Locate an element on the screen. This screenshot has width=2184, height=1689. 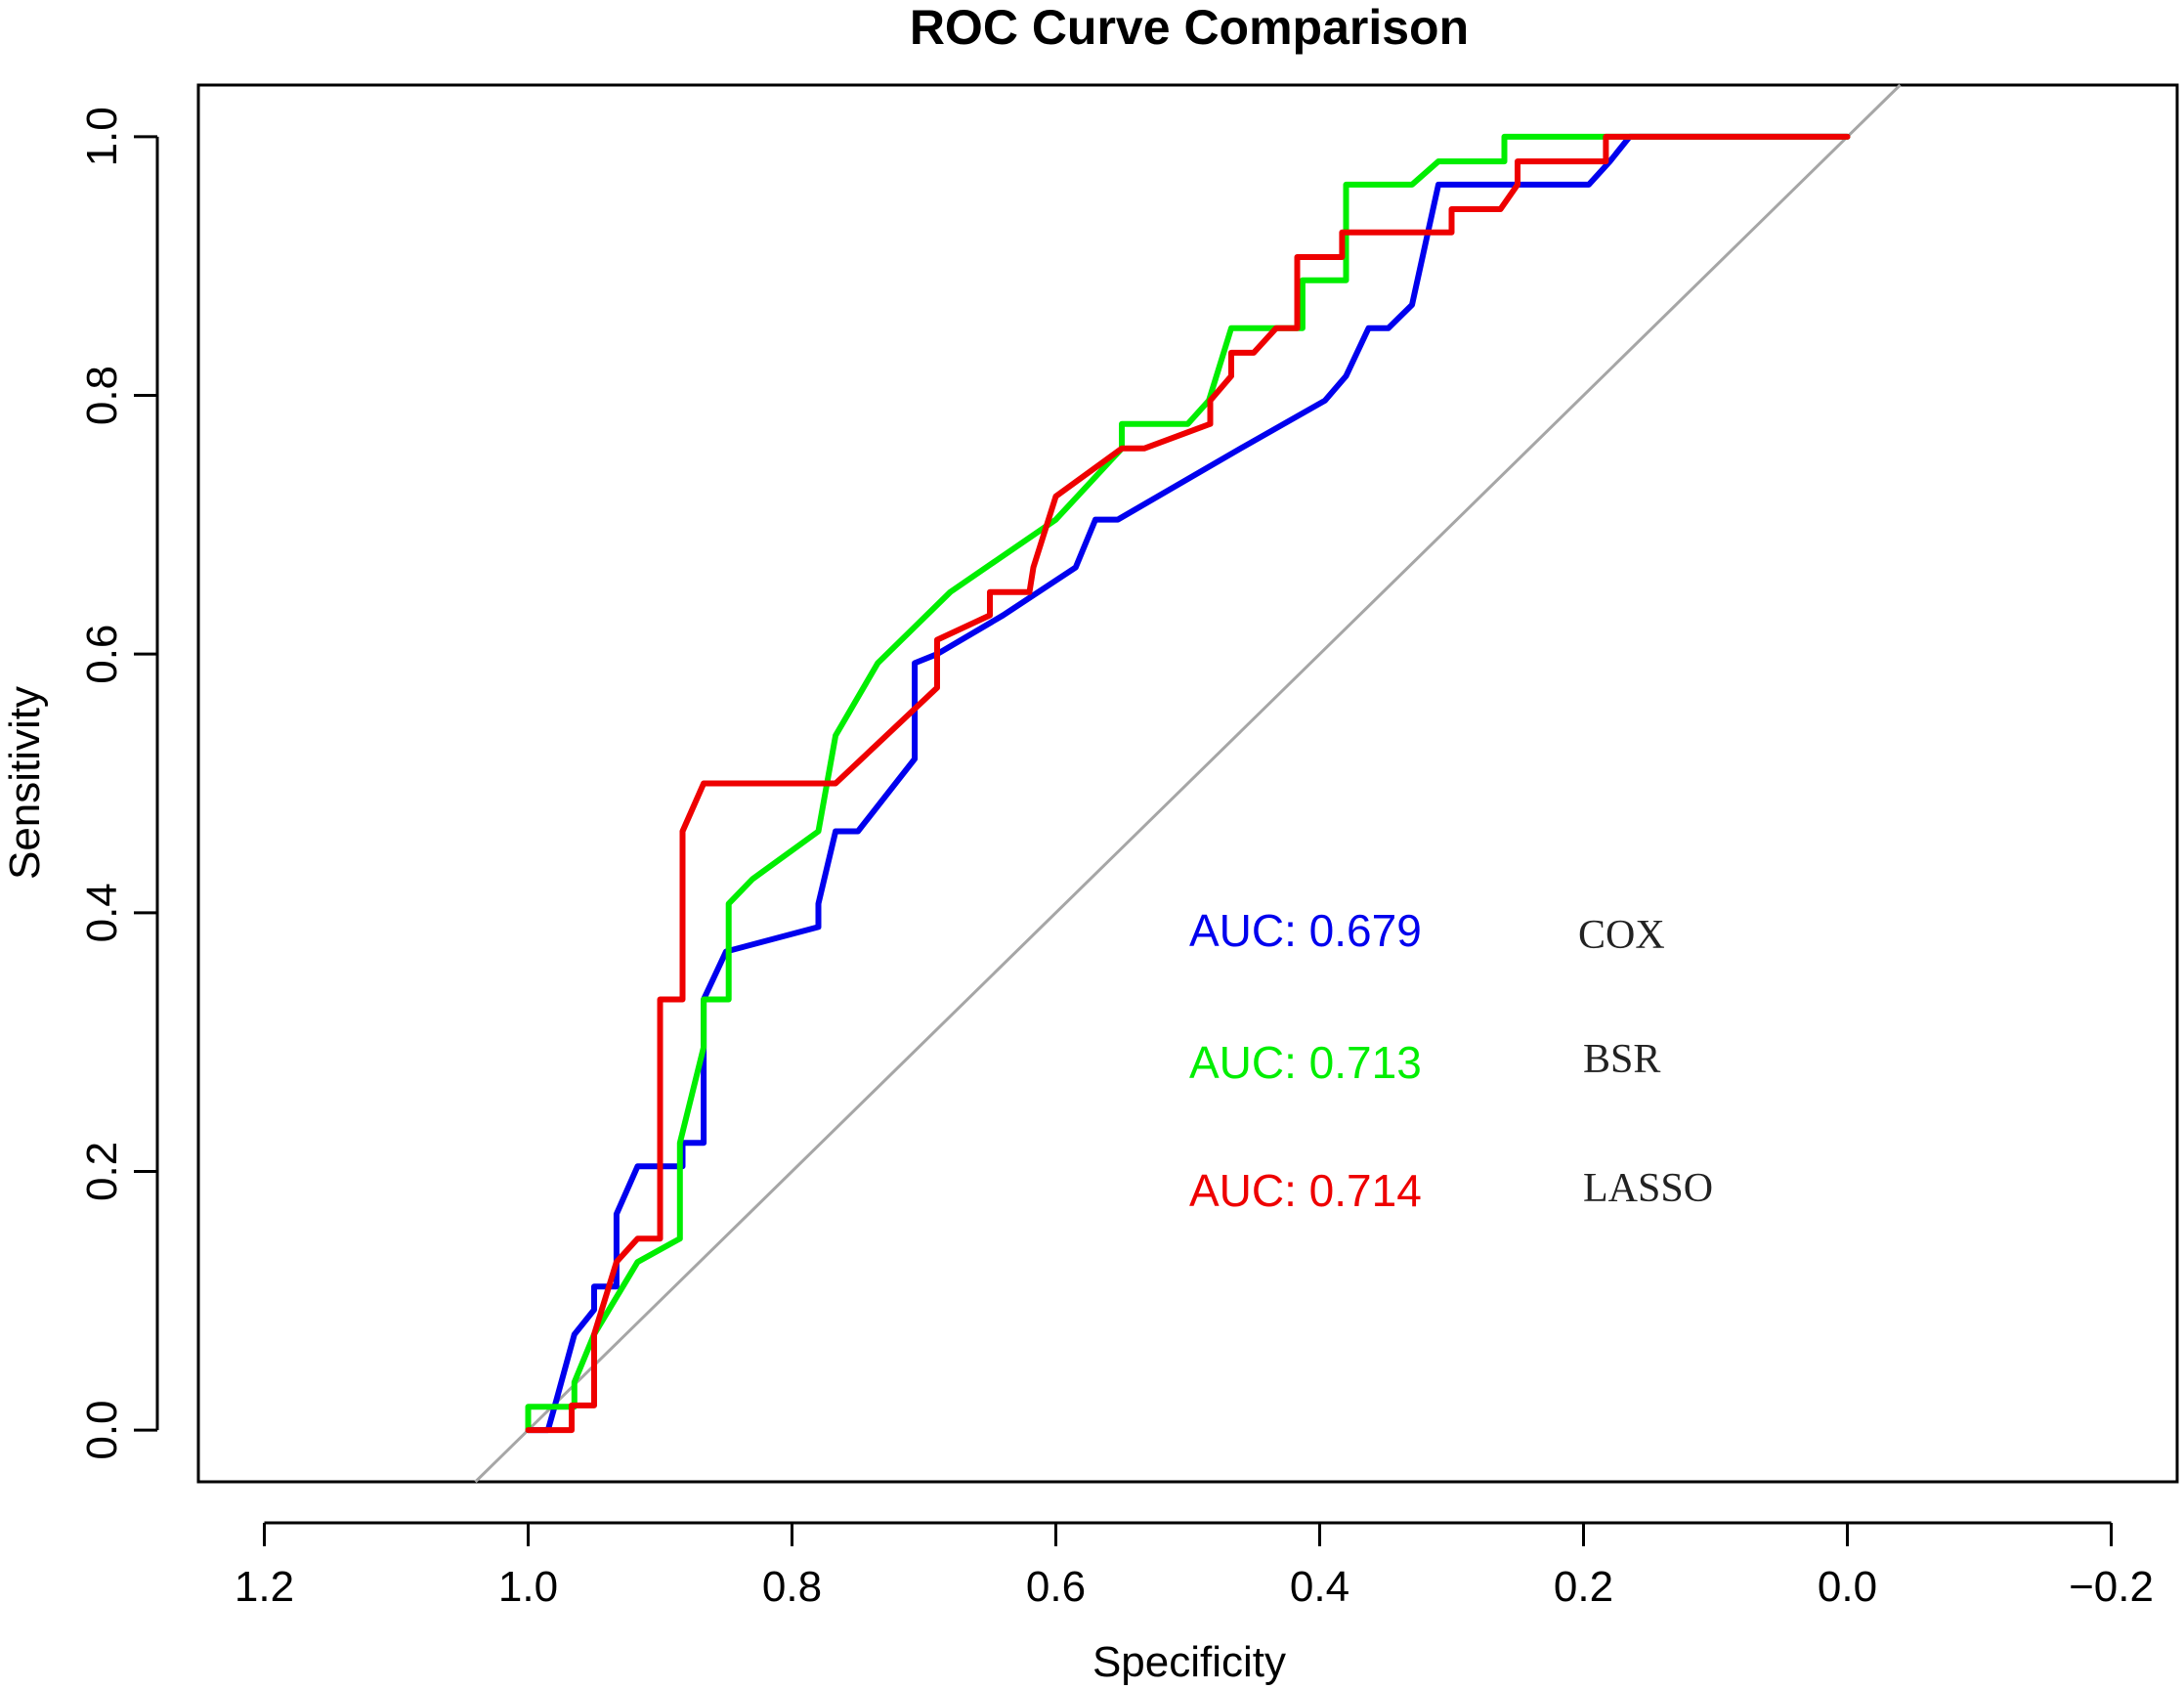
y-tick-label: 1.0 is located at coordinates (102, 136).